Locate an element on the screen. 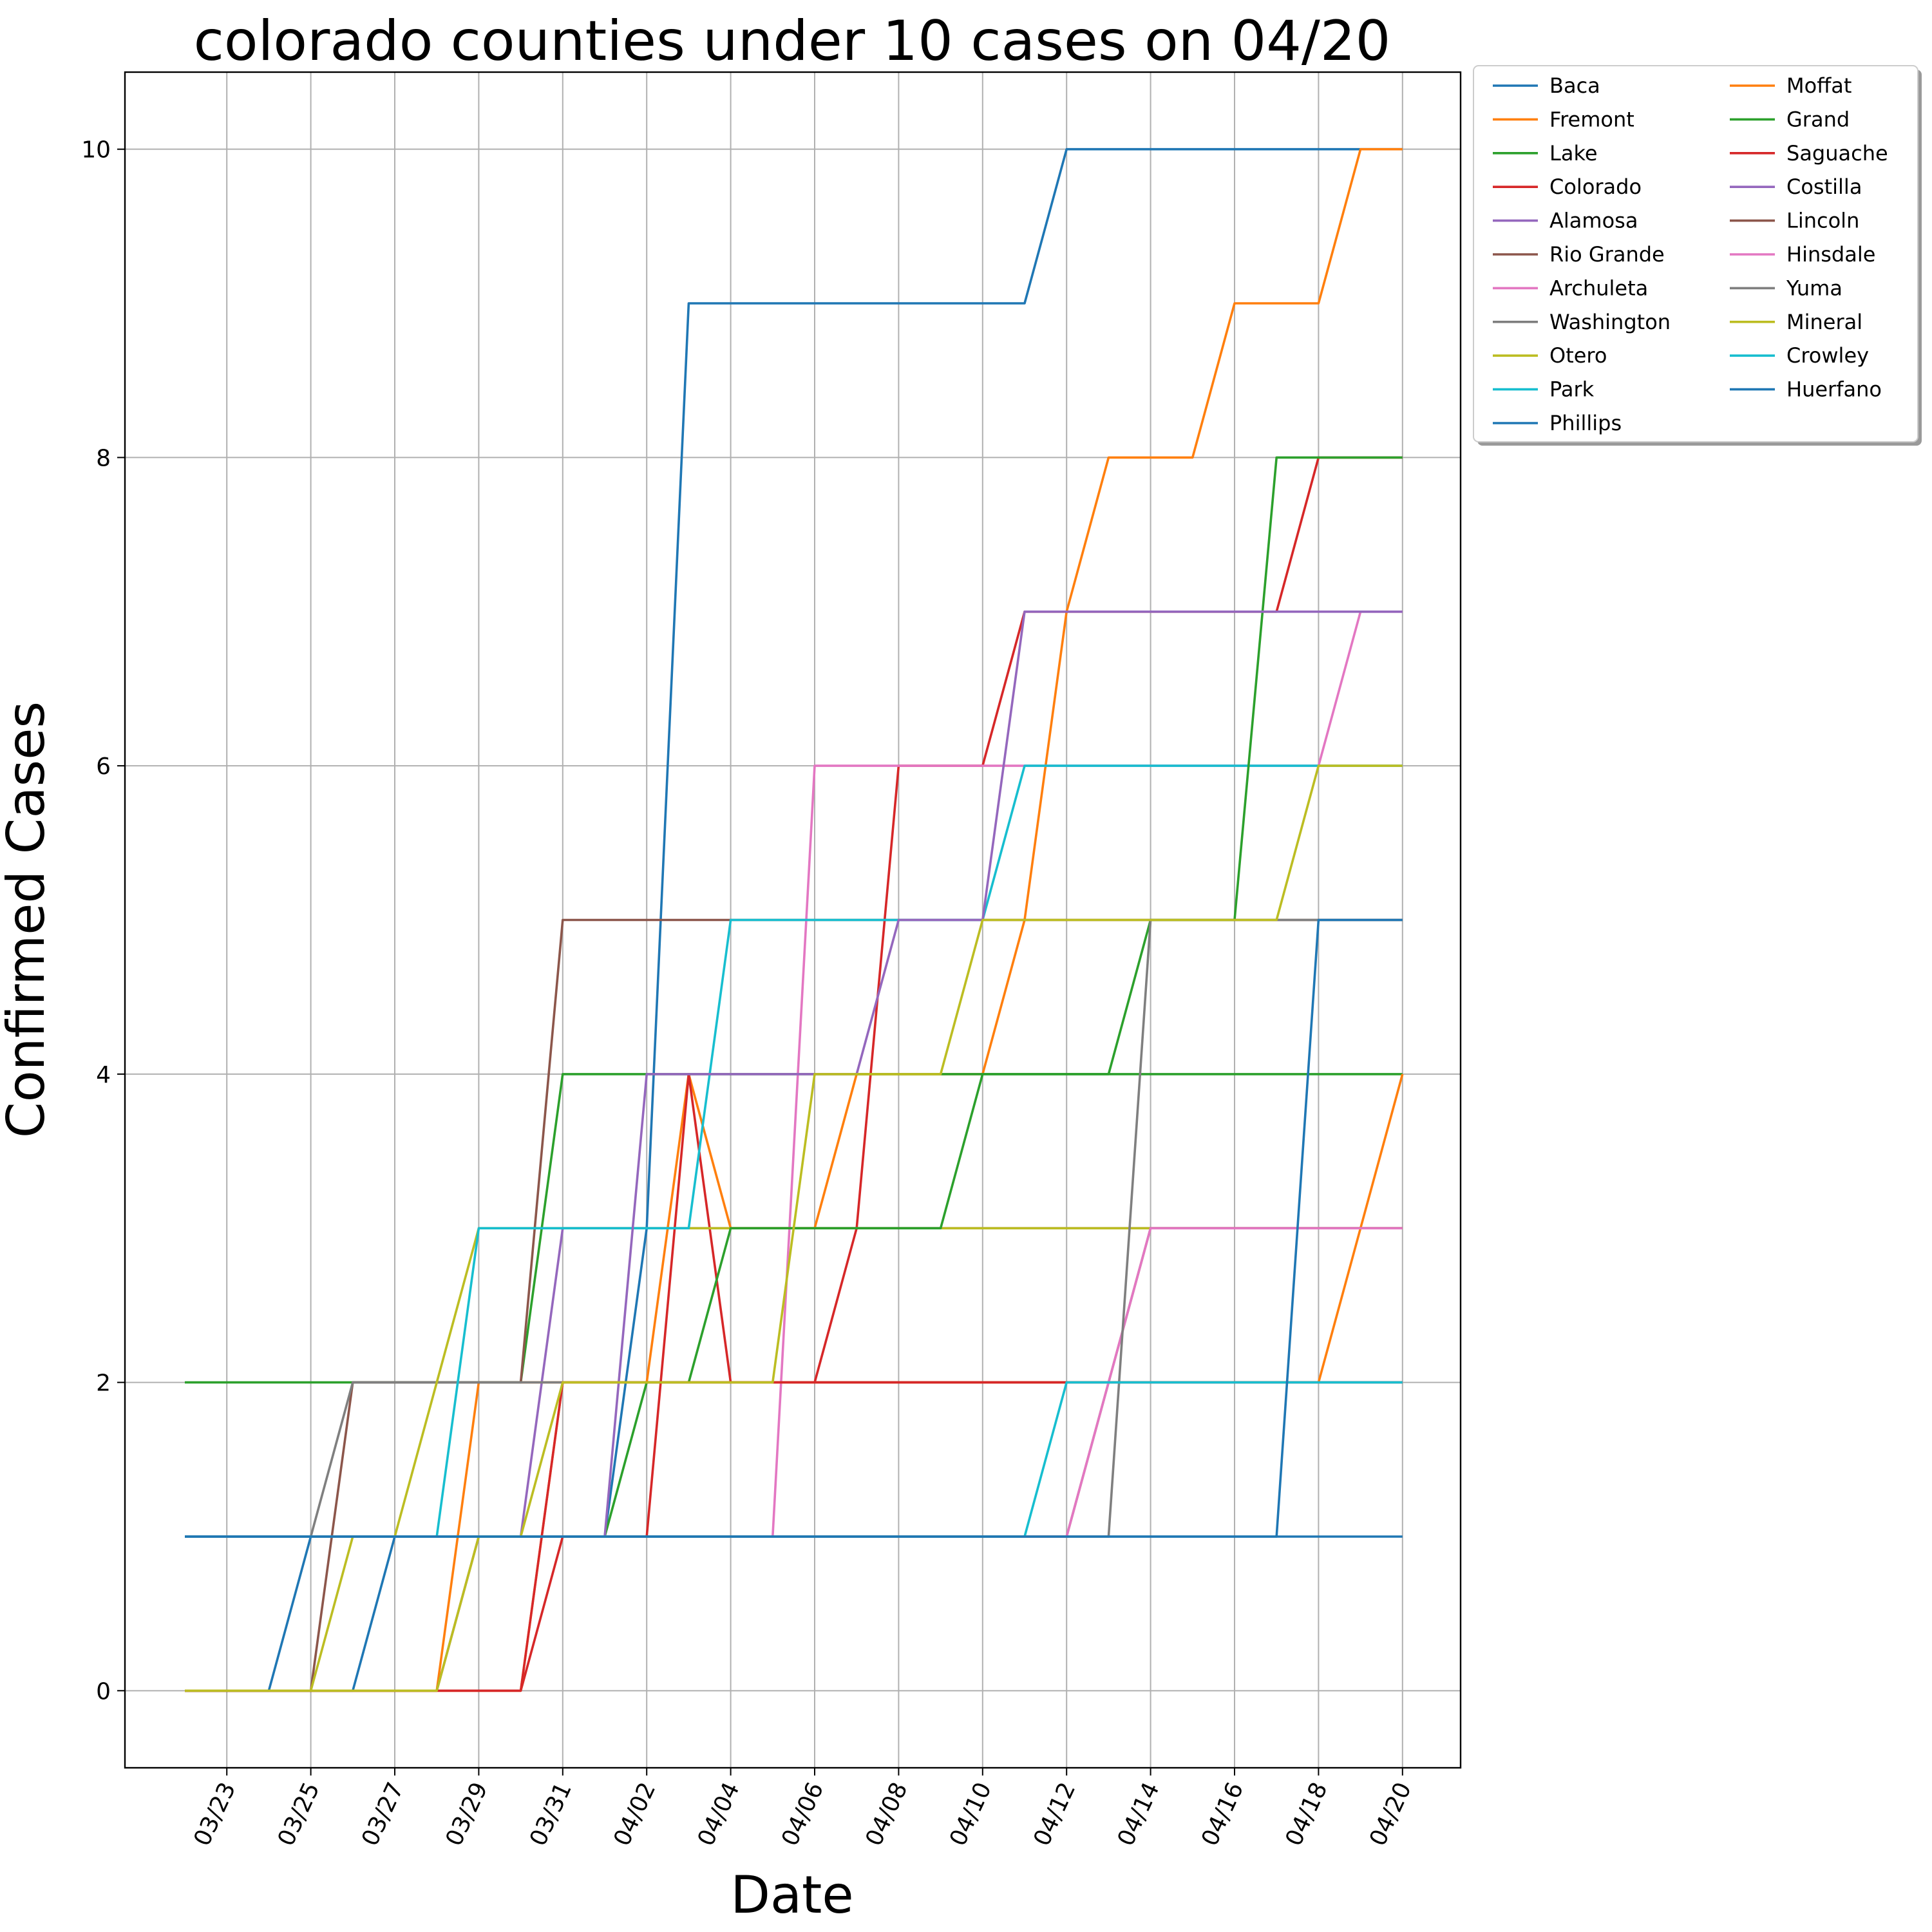  legend-label: Yuma is located at coordinates (1814, 288).